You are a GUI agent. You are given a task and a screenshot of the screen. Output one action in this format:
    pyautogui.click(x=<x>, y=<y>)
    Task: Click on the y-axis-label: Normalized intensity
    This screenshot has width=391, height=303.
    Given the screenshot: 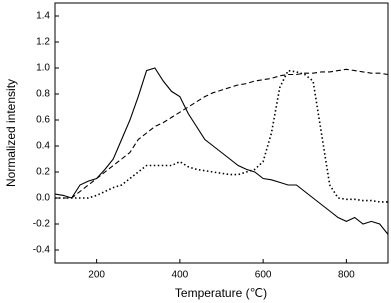 What is the action you would take?
    pyautogui.click(x=11, y=133)
    